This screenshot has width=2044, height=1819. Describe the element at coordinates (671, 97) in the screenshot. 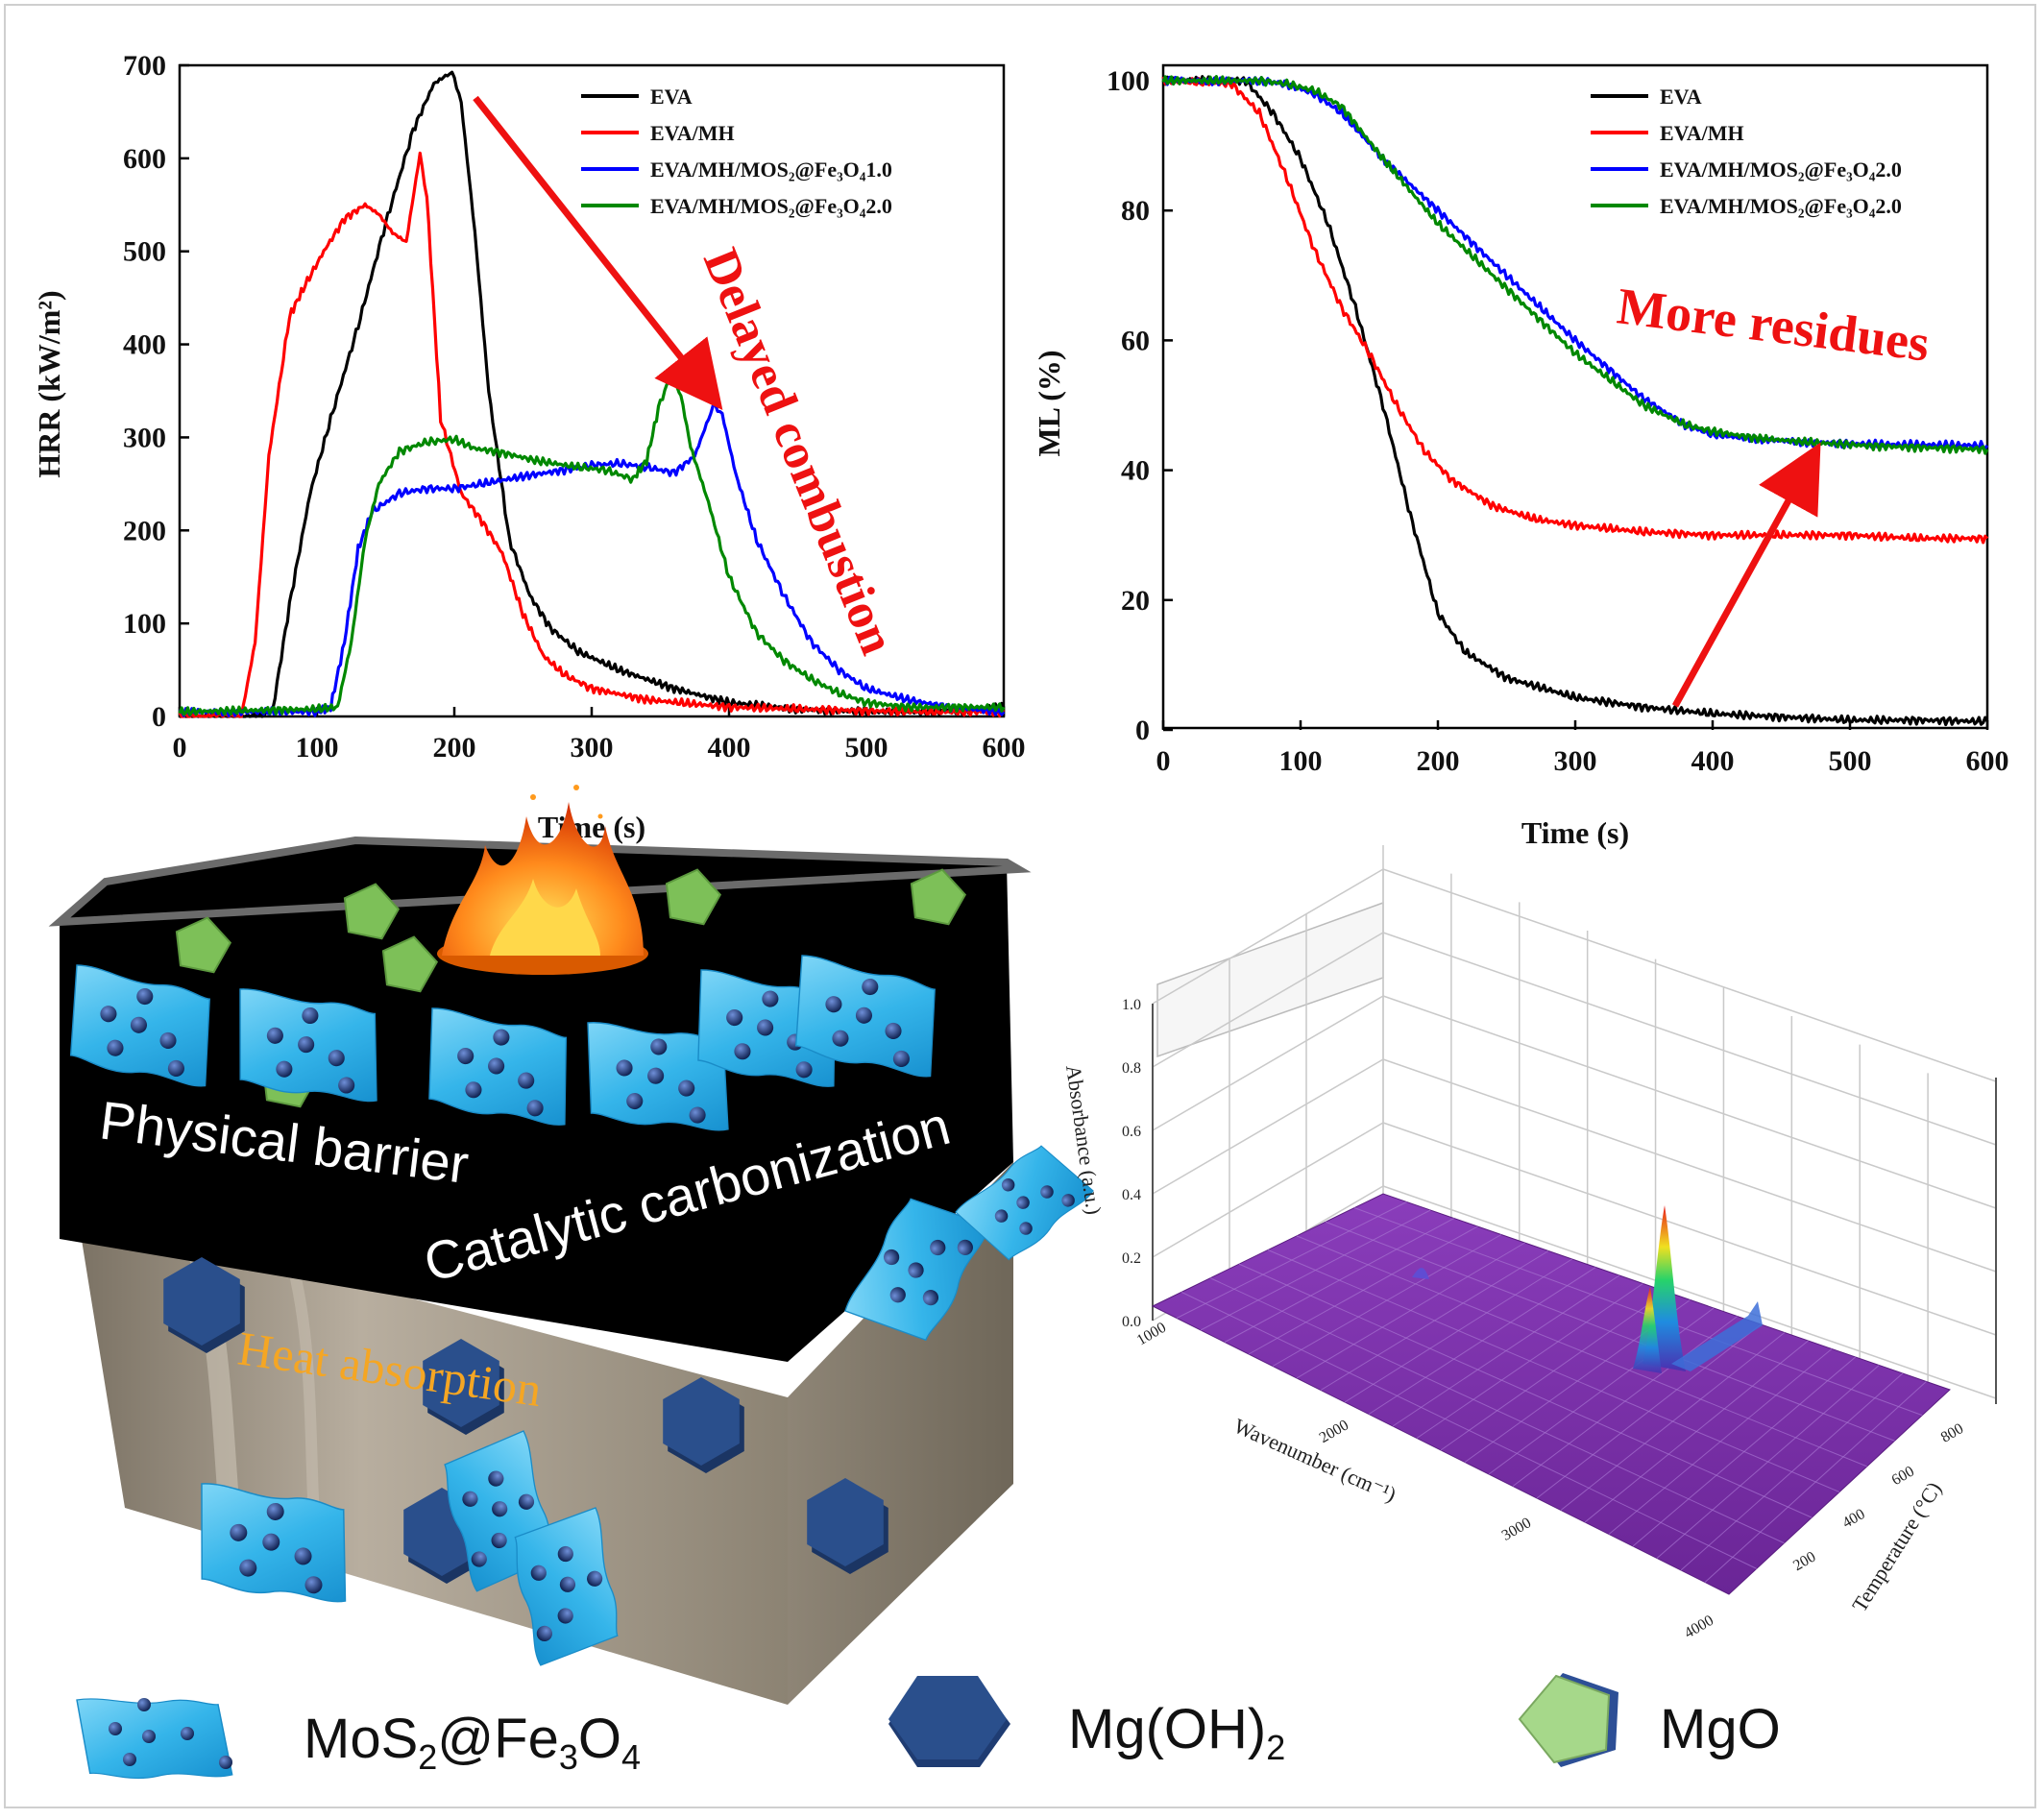

I see `legend-entry: EVA` at that location.